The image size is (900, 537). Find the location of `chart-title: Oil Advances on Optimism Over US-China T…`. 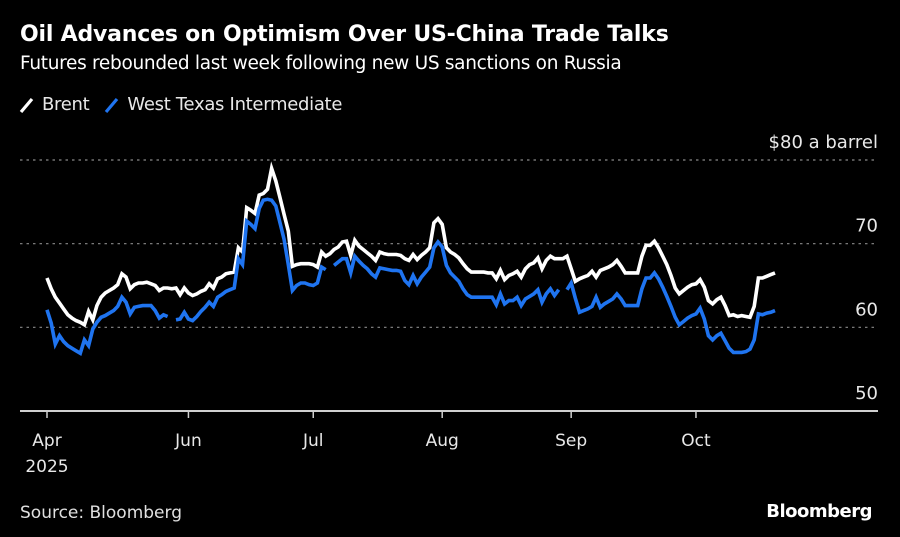

chart-title: Oil Advances on Optimism Over US-China T… is located at coordinates (344, 34).